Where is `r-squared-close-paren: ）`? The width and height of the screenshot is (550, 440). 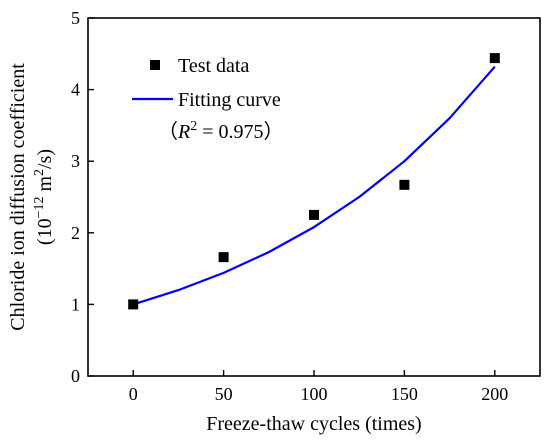 r-squared-close-paren: ） is located at coordinates (274, 131).